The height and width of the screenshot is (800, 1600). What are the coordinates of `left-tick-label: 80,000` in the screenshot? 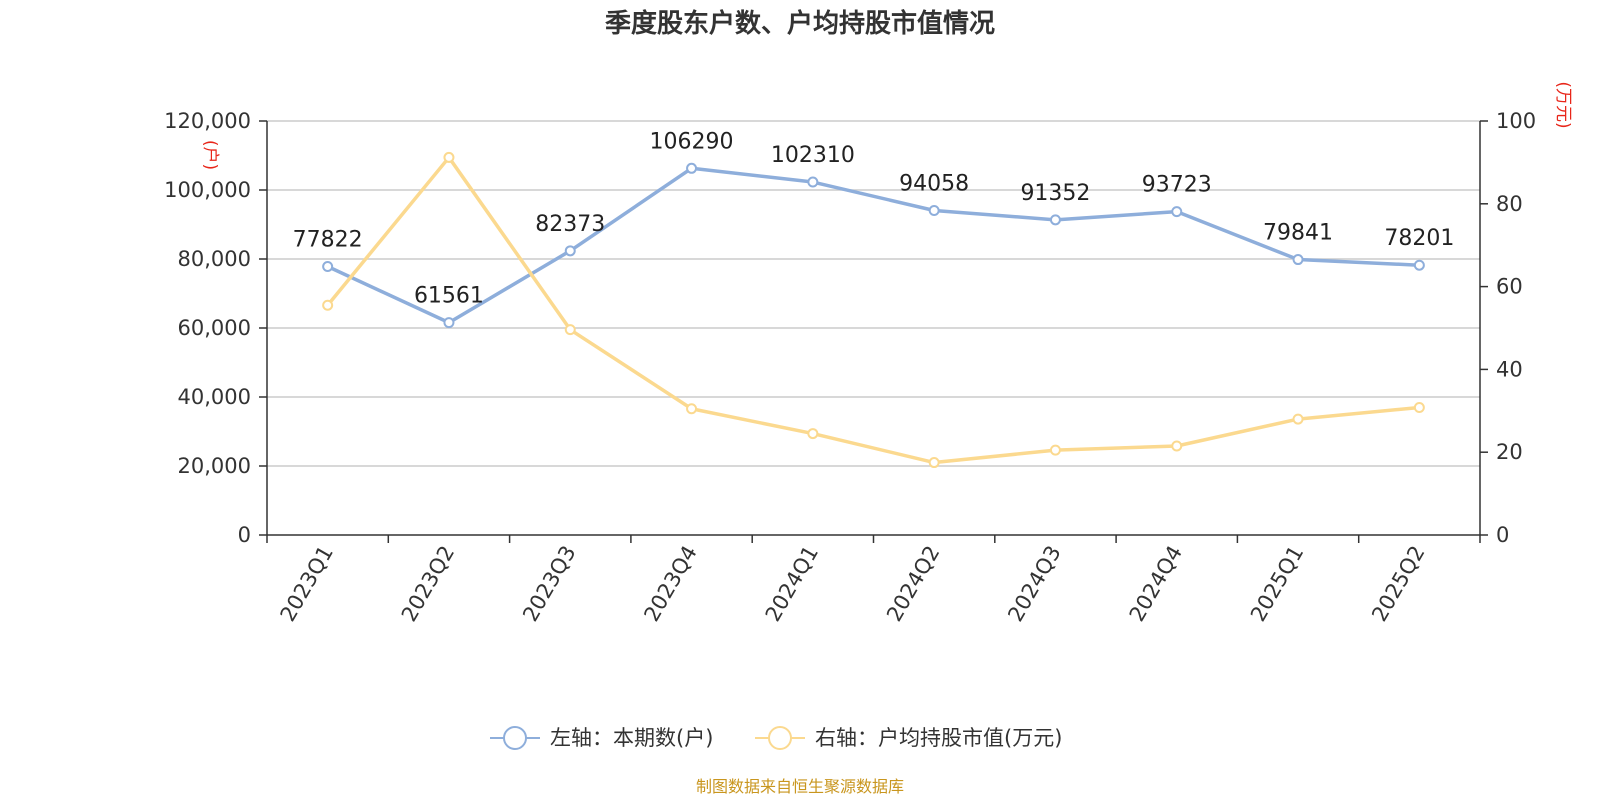 It's located at (214, 259).